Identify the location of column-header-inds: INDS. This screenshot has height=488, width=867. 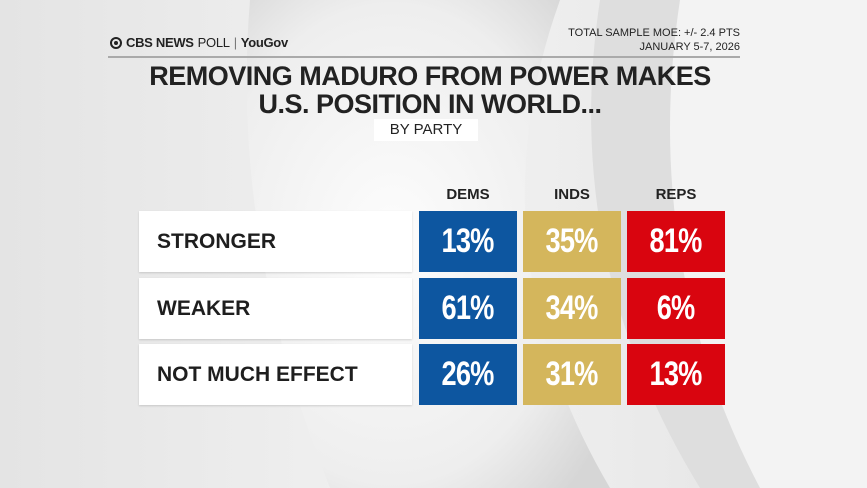
(572, 194).